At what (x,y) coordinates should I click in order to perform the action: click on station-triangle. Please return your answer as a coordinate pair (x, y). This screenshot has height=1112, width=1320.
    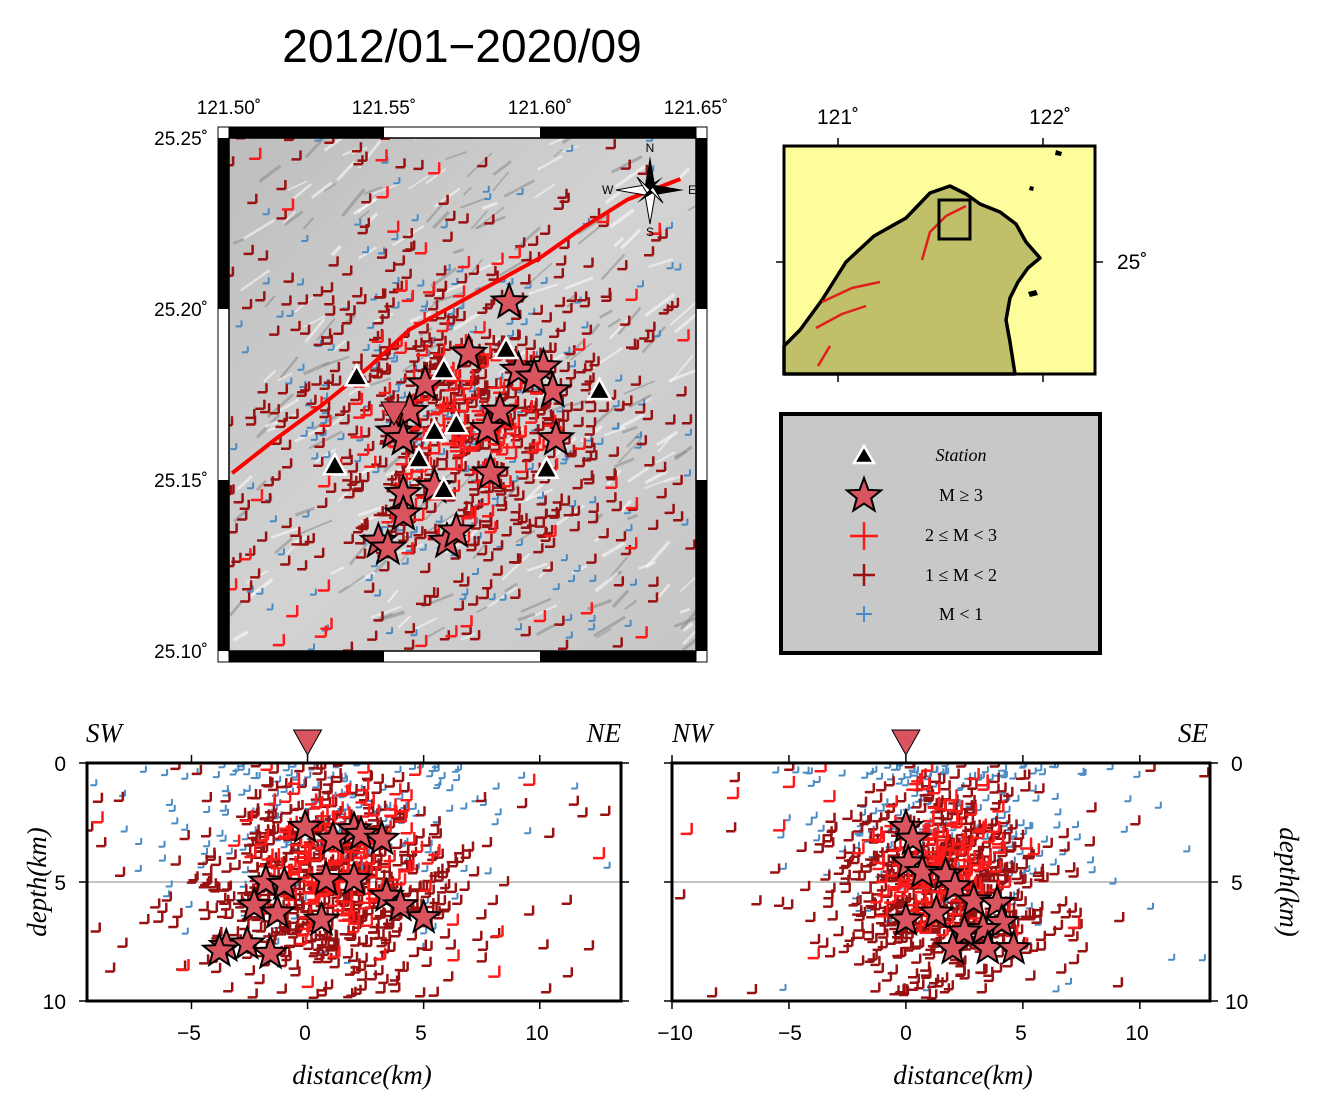
    Looking at the image, I should click on (546, 467).